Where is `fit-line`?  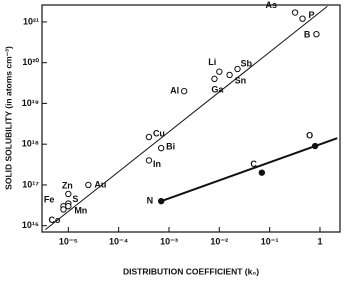 fit-line is located at coordinates (249, 170).